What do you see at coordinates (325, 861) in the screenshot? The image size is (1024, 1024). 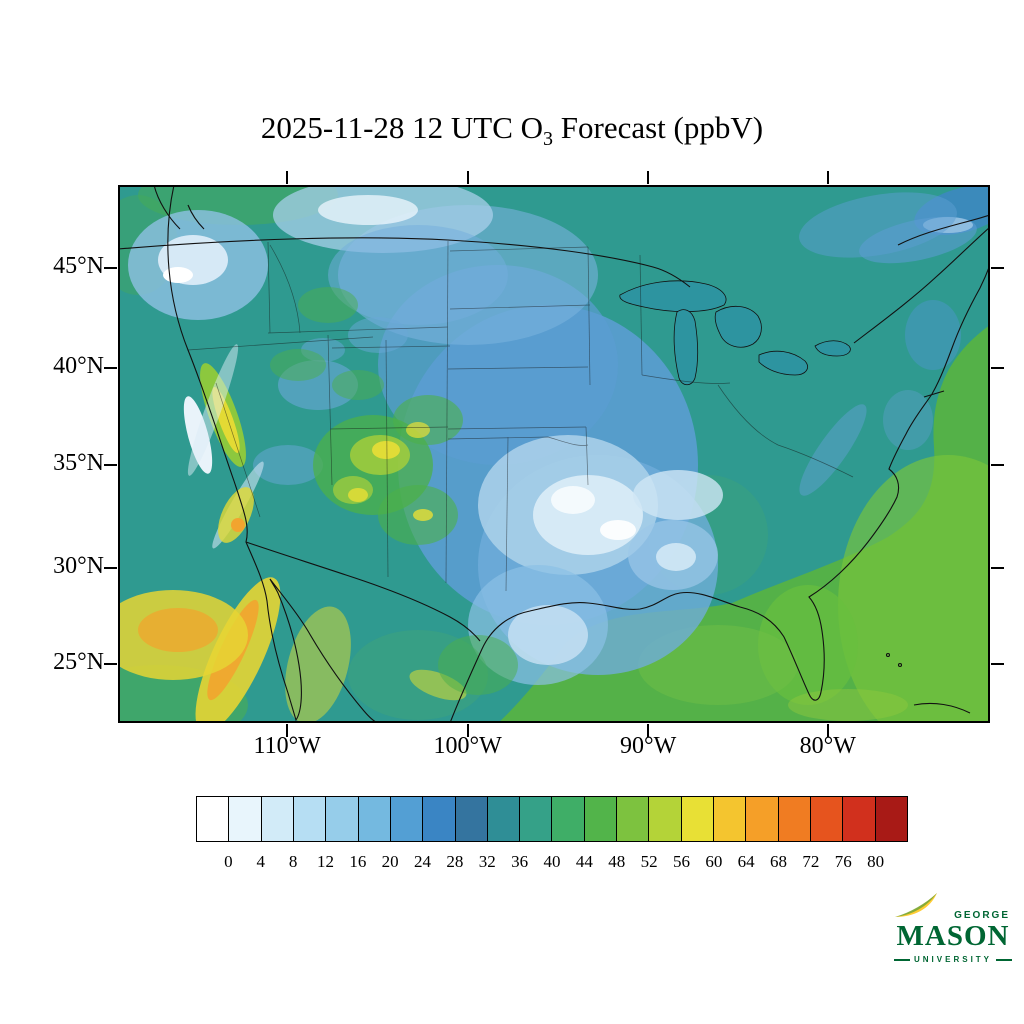 I see `colorbar-tick-label: 12` at bounding box center [325, 861].